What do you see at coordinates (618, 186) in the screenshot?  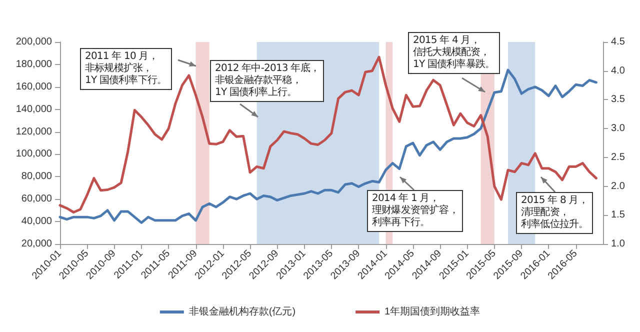 I see `y2-tick-label: 2.0` at bounding box center [618, 186].